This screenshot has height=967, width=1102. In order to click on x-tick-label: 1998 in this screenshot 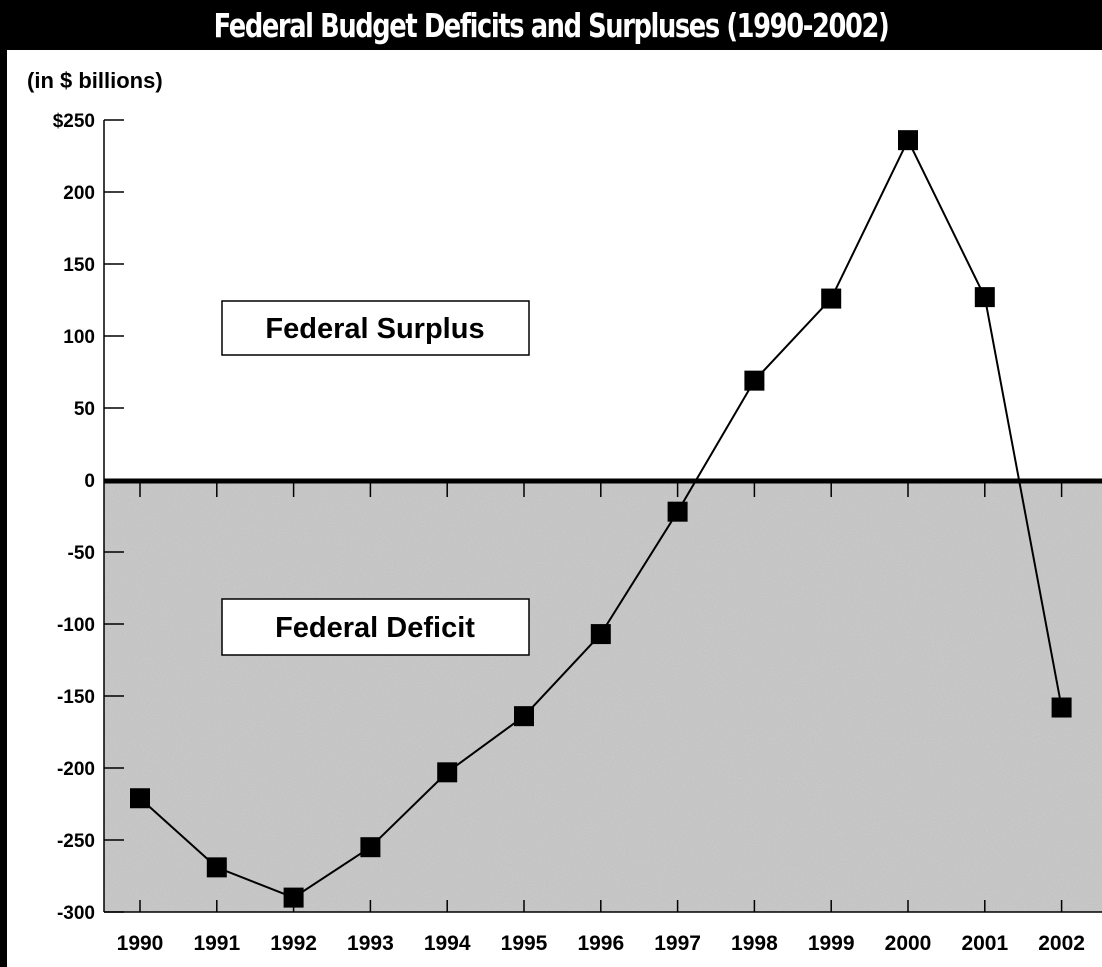, I will do `click(754, 943)`.